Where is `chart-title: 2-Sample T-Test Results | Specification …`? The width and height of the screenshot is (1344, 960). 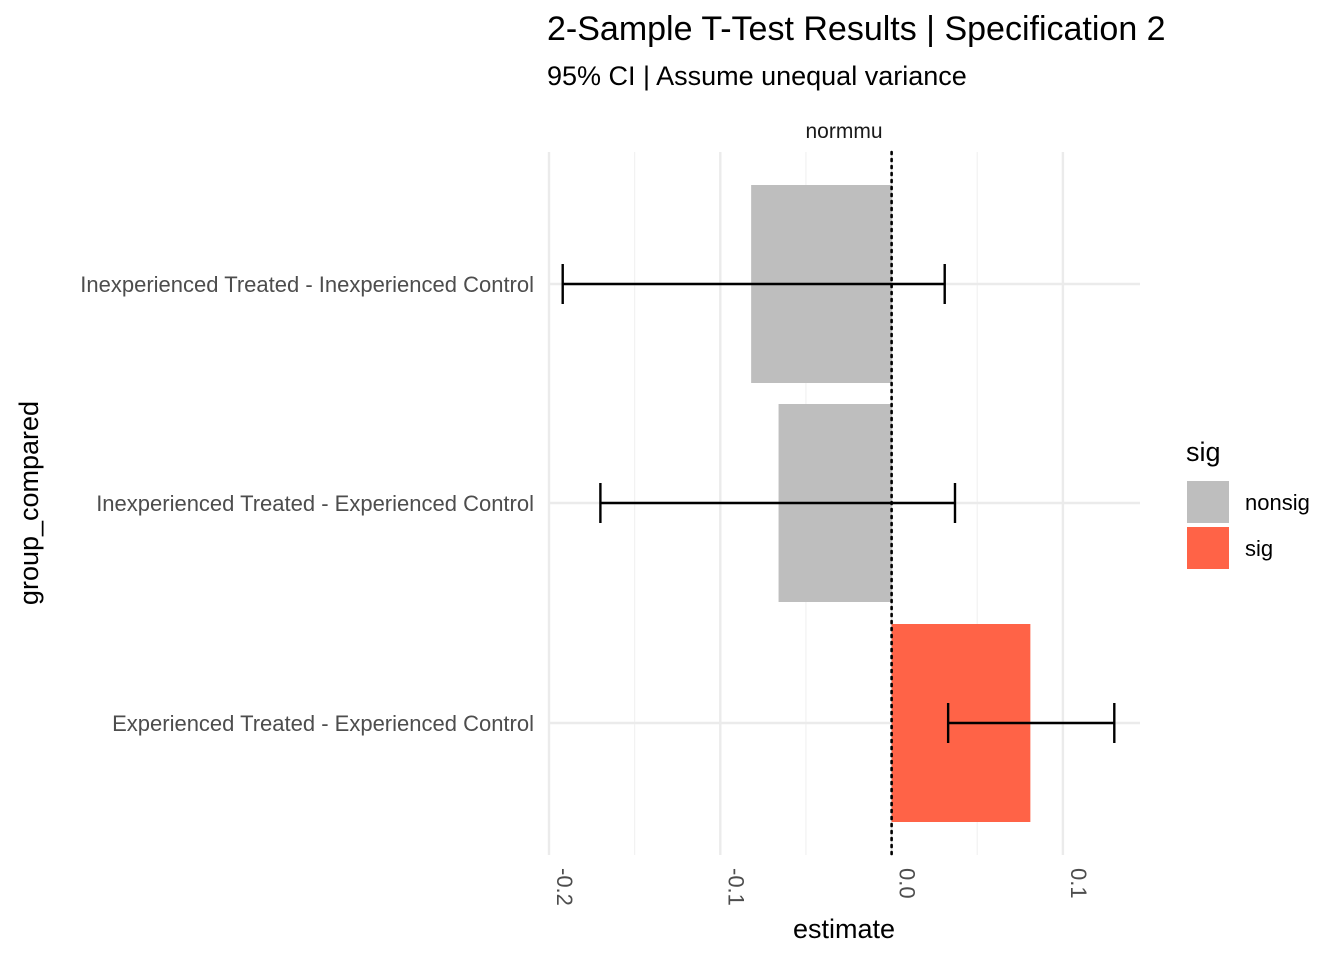 chart-title: 2-Sample T-Test Results | Specification … is located at coordinates (856, 29).